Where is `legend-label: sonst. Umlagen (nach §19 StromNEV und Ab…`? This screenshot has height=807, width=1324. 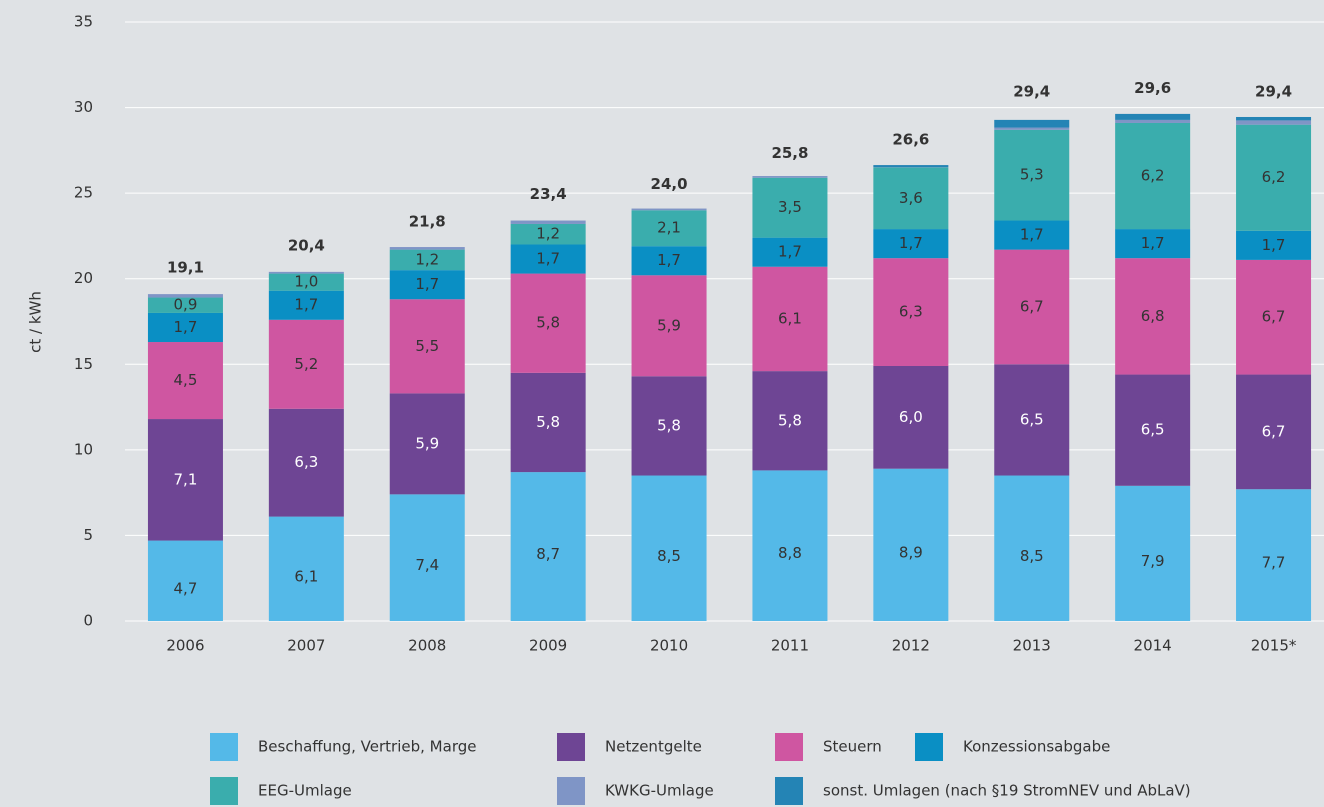
legend-label: sonst. Umlagen (nach §19 StromNEV und Ab… is located at coordinates (1007, 791).